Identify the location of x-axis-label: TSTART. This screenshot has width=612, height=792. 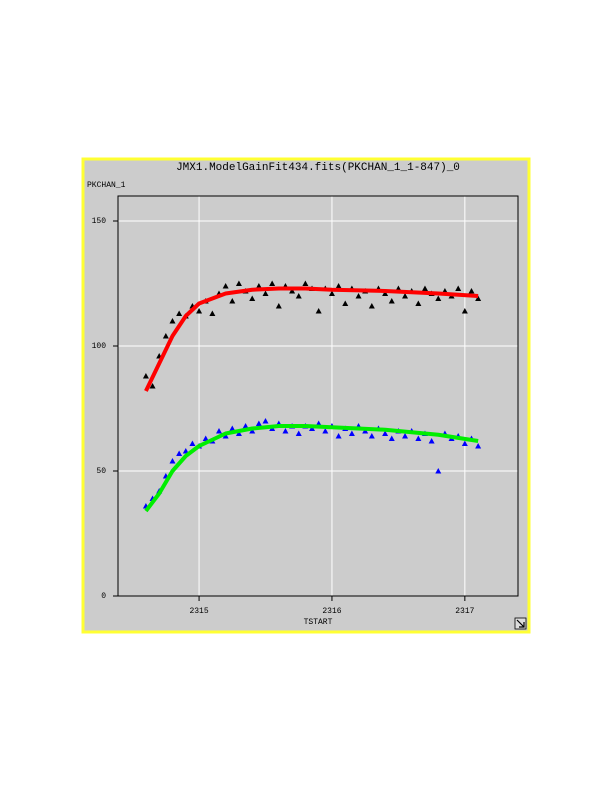
(318, 622).